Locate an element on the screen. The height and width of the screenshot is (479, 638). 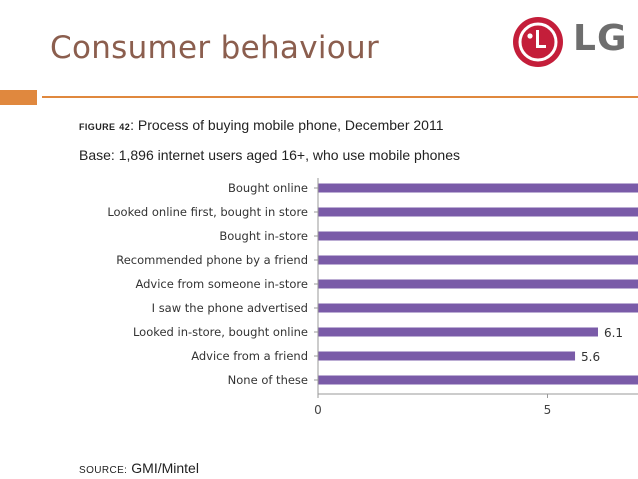
figure-word: FIGURE is located at coordinates (97, 127).